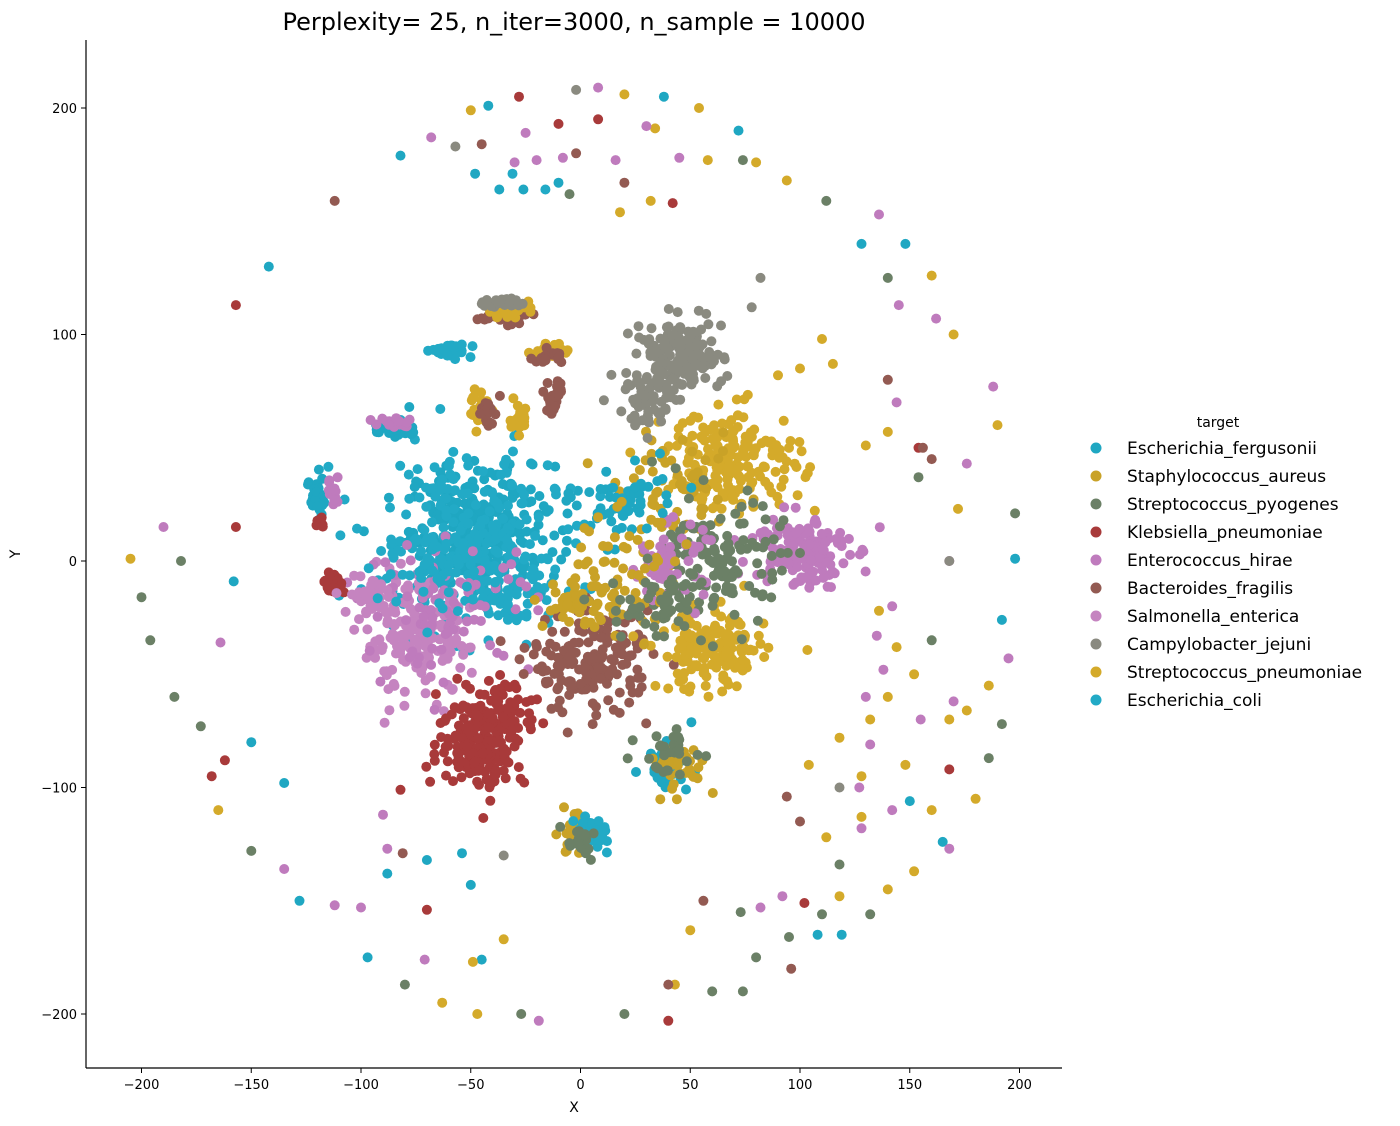 The image size is (1400, 1126). I want to click on y-tick-label: −100, so click(59, 789).